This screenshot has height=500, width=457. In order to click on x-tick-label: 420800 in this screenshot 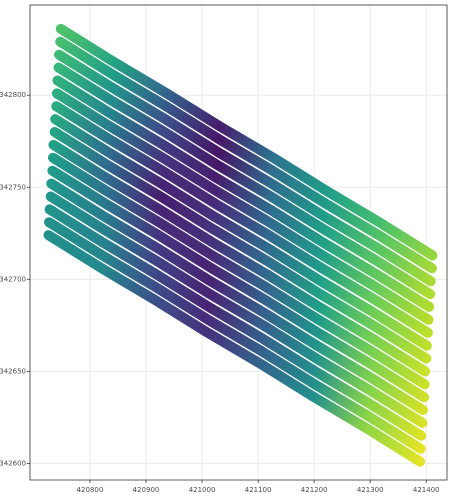, I will do `click(90, 490)`.